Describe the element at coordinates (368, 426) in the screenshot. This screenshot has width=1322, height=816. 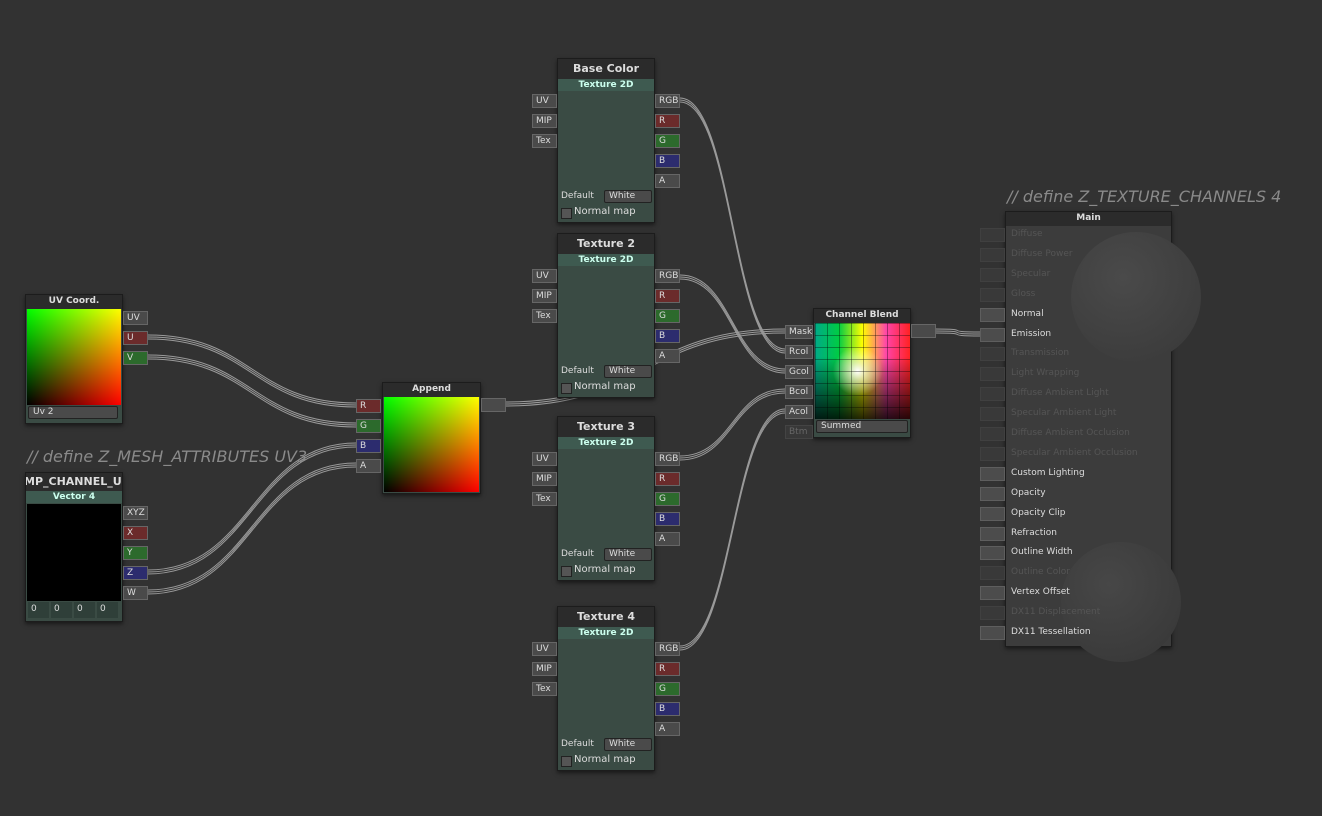
I see `input-port: G` at that location.